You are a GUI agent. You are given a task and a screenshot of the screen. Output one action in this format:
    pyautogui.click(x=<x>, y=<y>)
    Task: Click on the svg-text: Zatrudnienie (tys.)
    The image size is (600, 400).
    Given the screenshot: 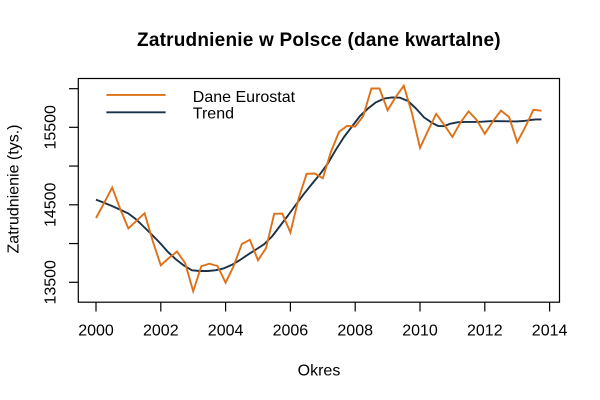 What is the action you would take?
    pyautogui.click(x=14, y=189)
    